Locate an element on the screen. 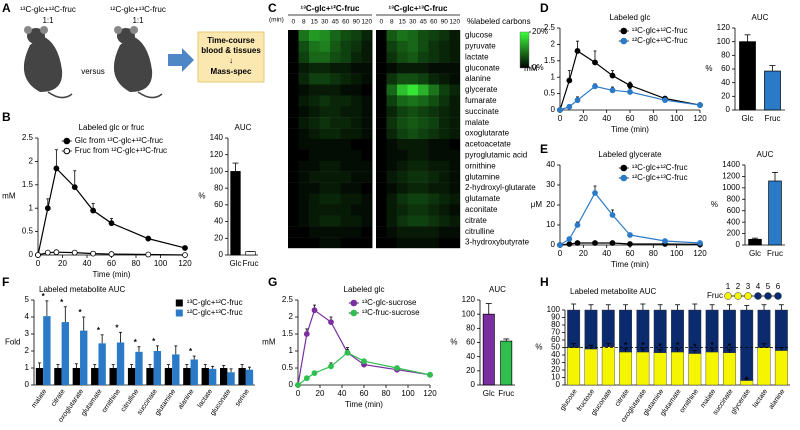  colorbar-tick-label: 0% is located at coordinates (538, 67).